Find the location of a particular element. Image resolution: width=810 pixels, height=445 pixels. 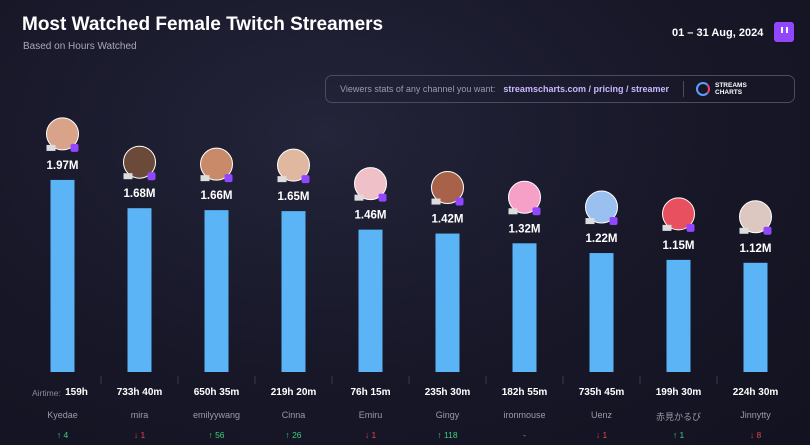

value-label: 1.32M is located at coordinates (525, 229).